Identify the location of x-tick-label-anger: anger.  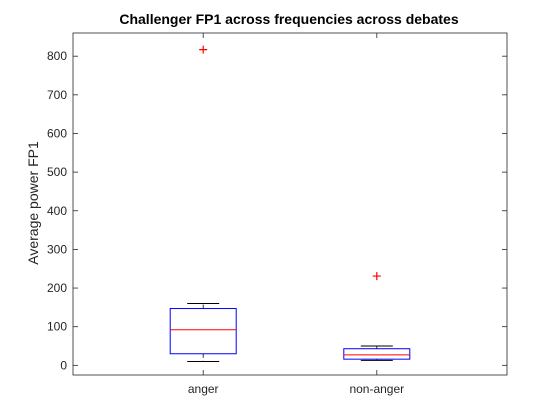
(203, 389).